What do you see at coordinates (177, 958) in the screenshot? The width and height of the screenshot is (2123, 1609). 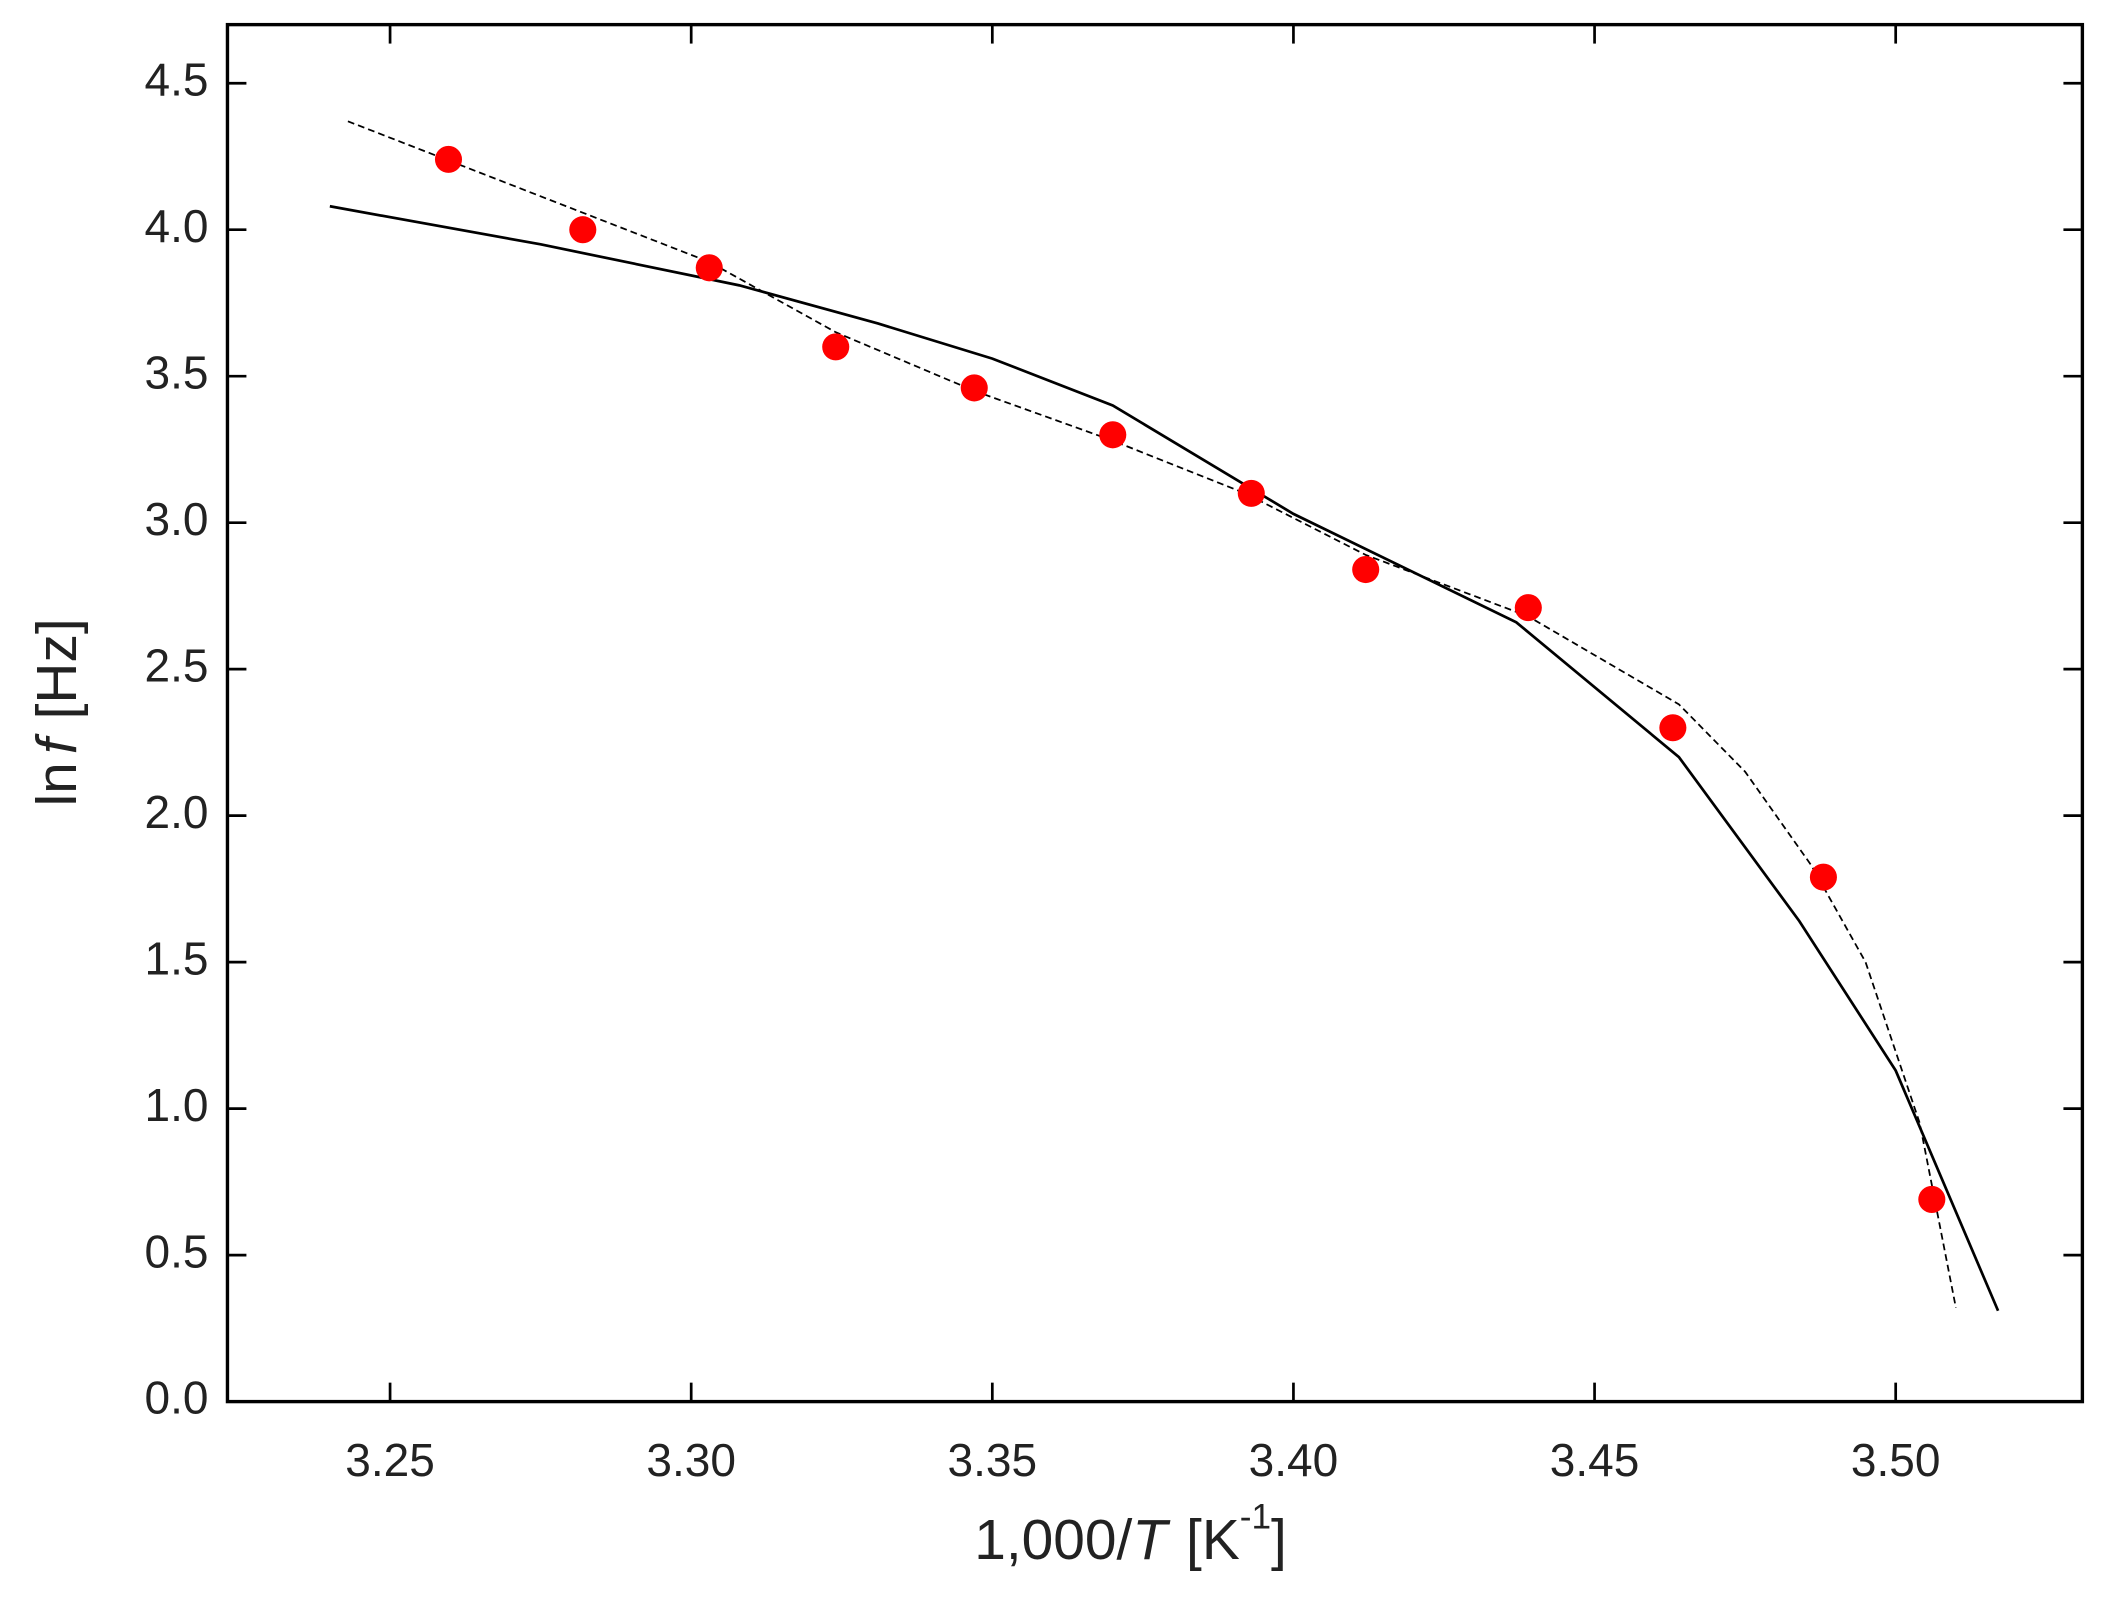 I see `y-tick-label: 1.5` at bounding box center [177, 958].